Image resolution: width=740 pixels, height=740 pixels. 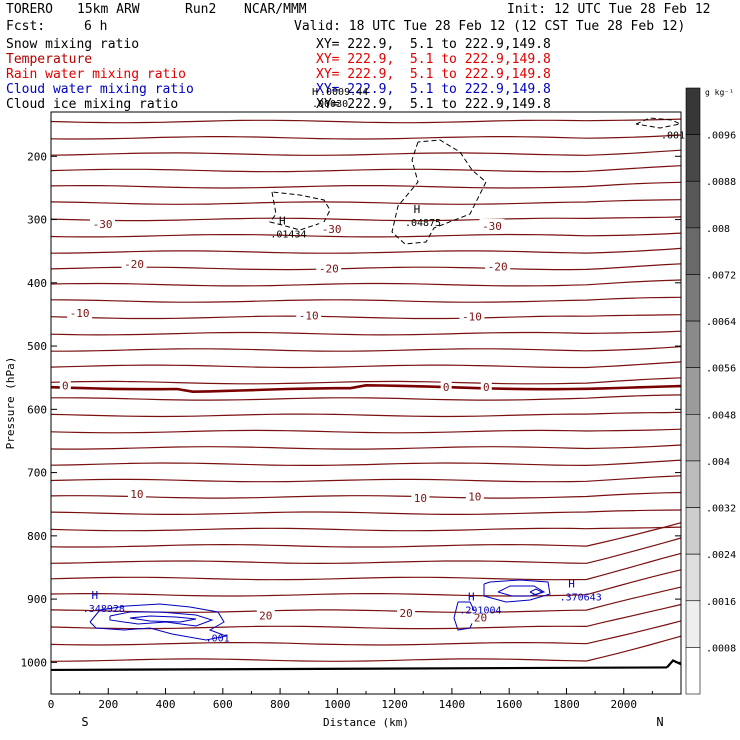 I want to click on colorbar-tick-label: .0064, so click(x=721, y=322).